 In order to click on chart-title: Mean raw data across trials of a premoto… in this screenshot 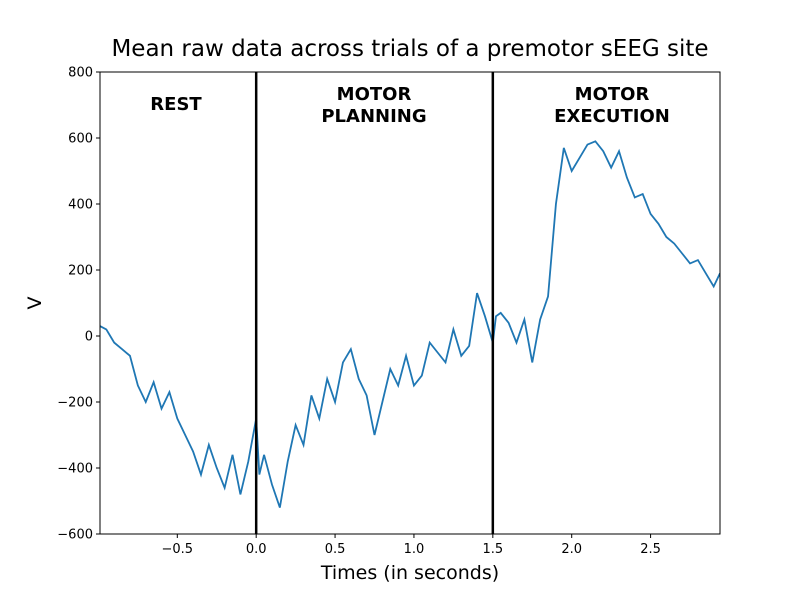, I will do `click(409, 49)`.